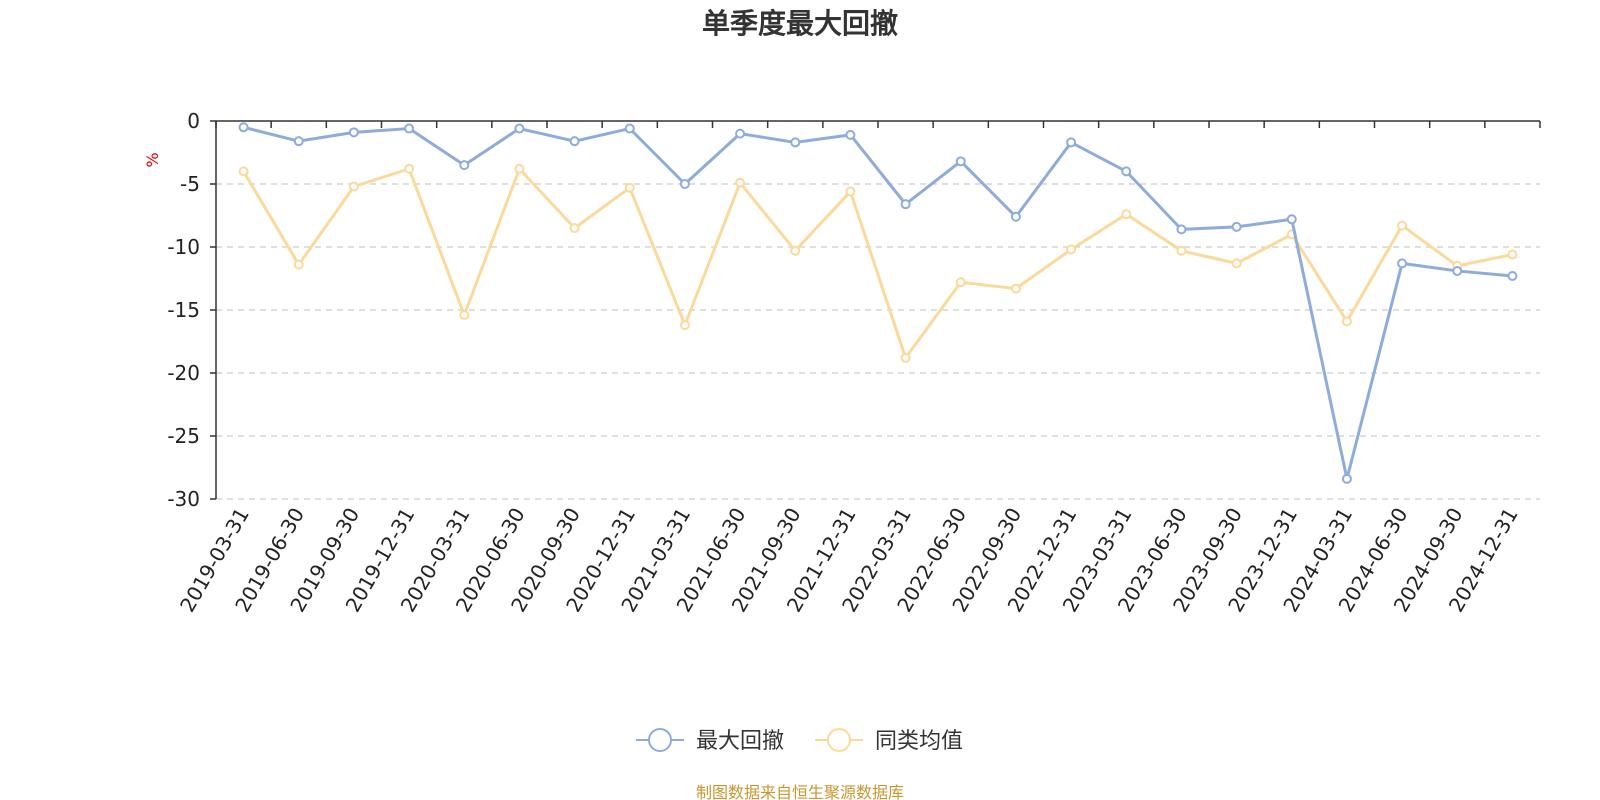  Describe the element at coordinates (799, 741) in the screenshot. I see `legend: 最大回撤 同类均值` at that location.